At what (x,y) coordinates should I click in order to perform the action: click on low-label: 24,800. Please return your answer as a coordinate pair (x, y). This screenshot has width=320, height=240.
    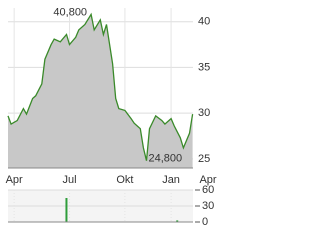
    Looking at the image, I should click on (165, 159).